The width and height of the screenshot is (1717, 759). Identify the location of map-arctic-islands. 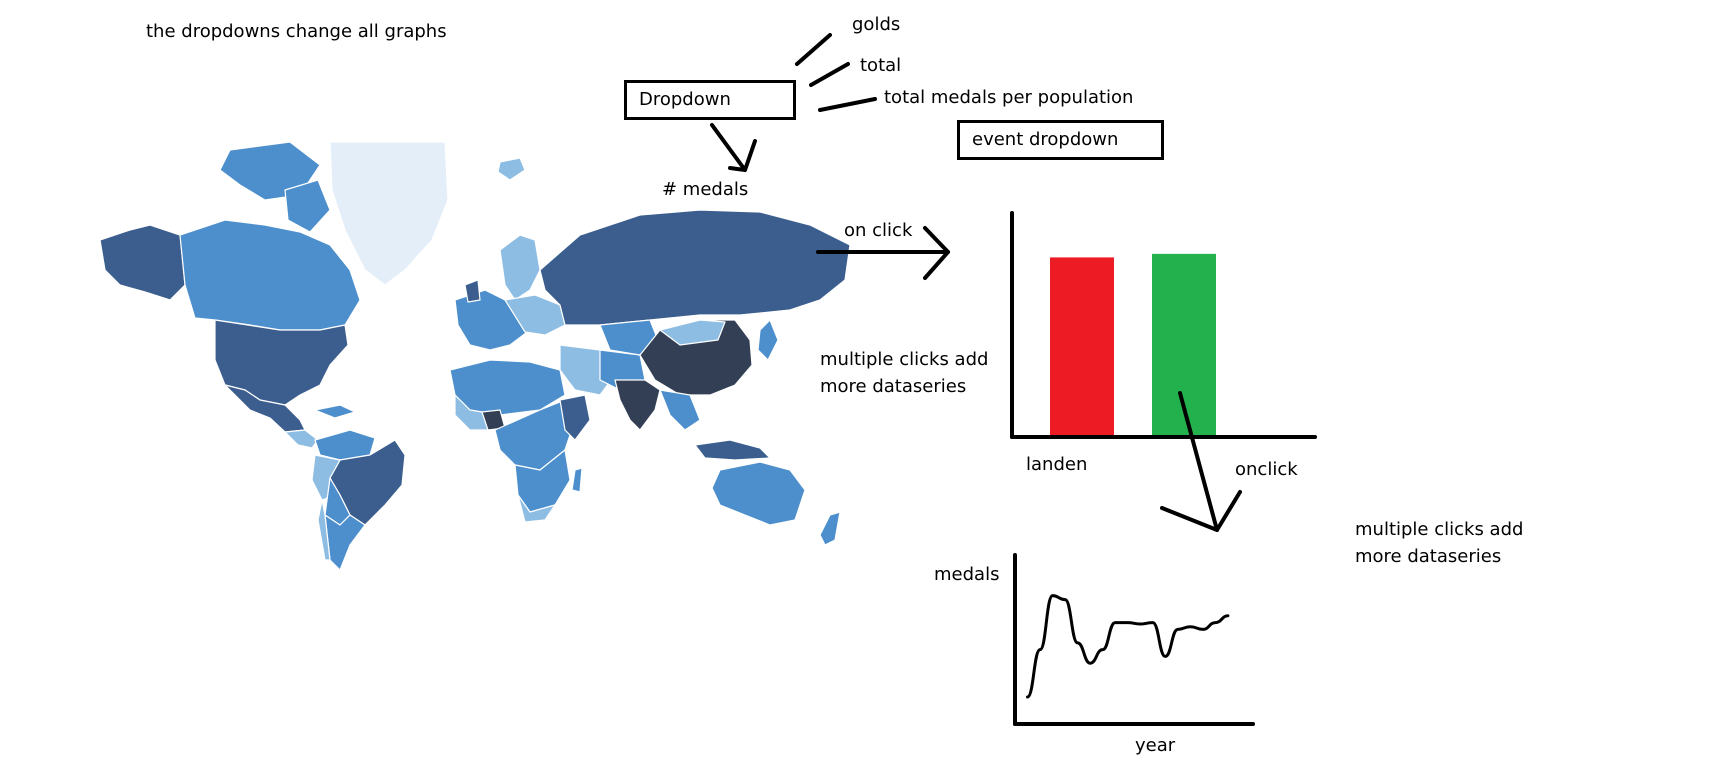
(270, 171).